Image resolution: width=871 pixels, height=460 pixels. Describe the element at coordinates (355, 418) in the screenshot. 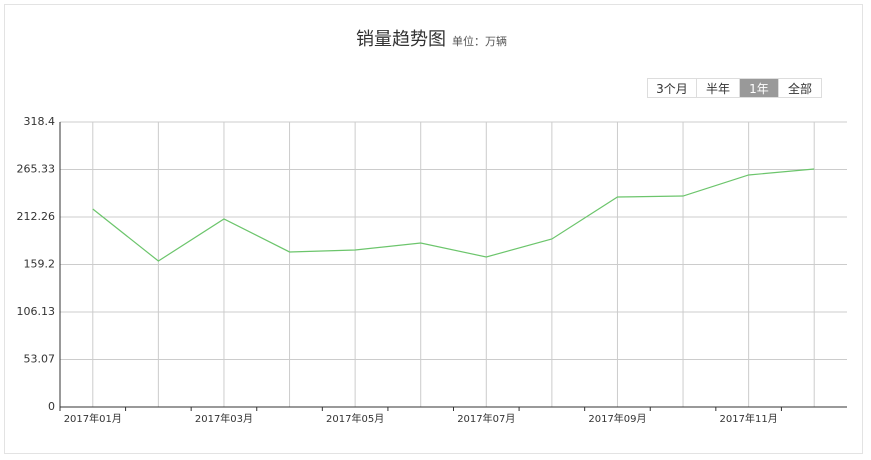

I see `x-tick-label: 2017年05月` at that location.